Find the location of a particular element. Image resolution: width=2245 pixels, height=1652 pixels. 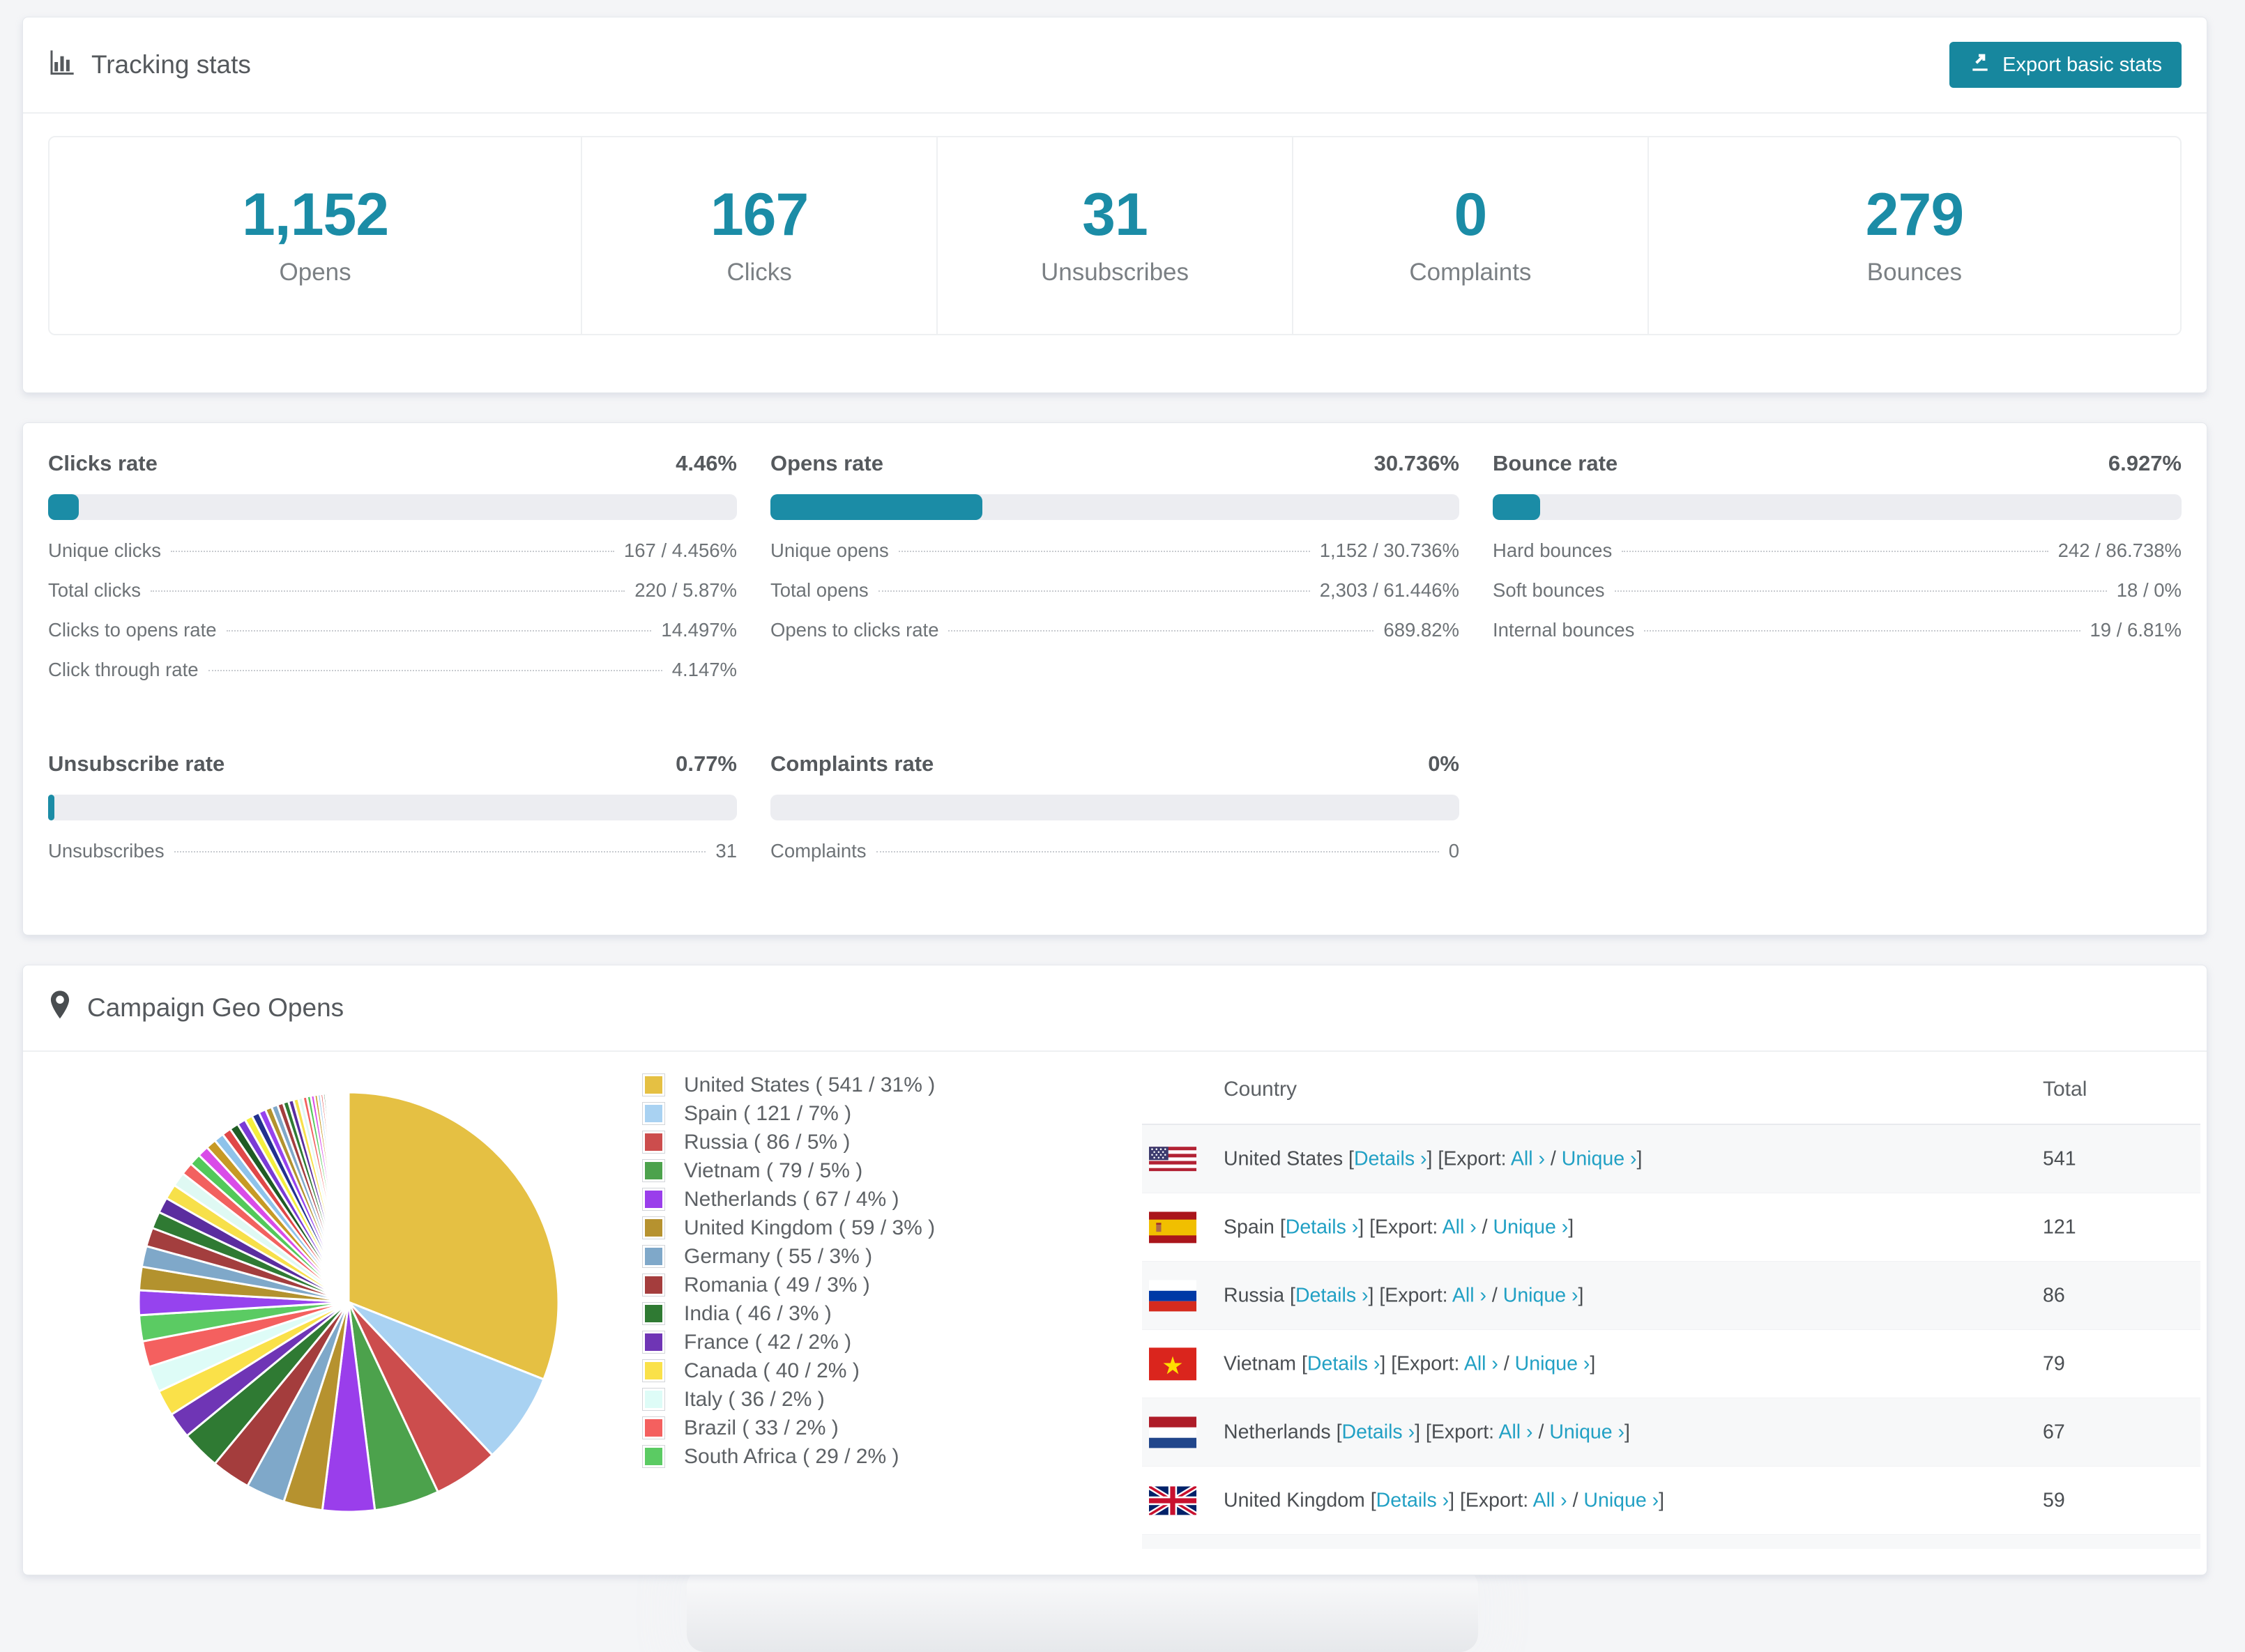

export-unique-link-united-states: Unique › is located at coordinates (1599, 1158).